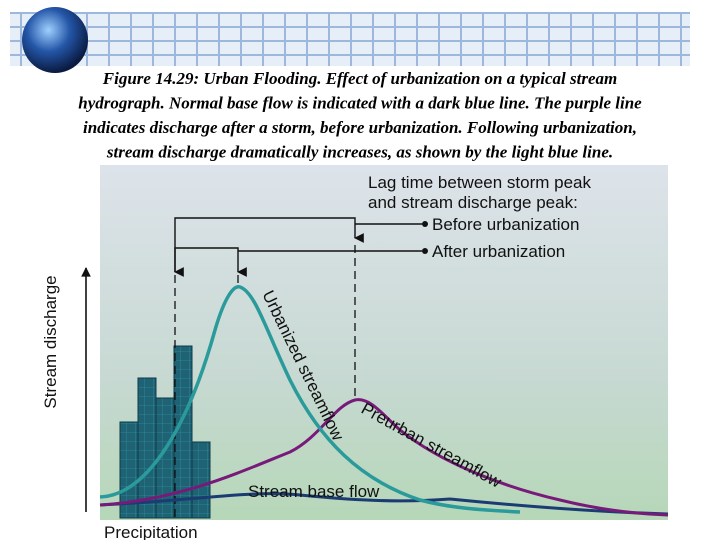  What do you see at coordinates (210, 262) in the screenshot?
I see `after-bracket` at bounding box center [210, 262].